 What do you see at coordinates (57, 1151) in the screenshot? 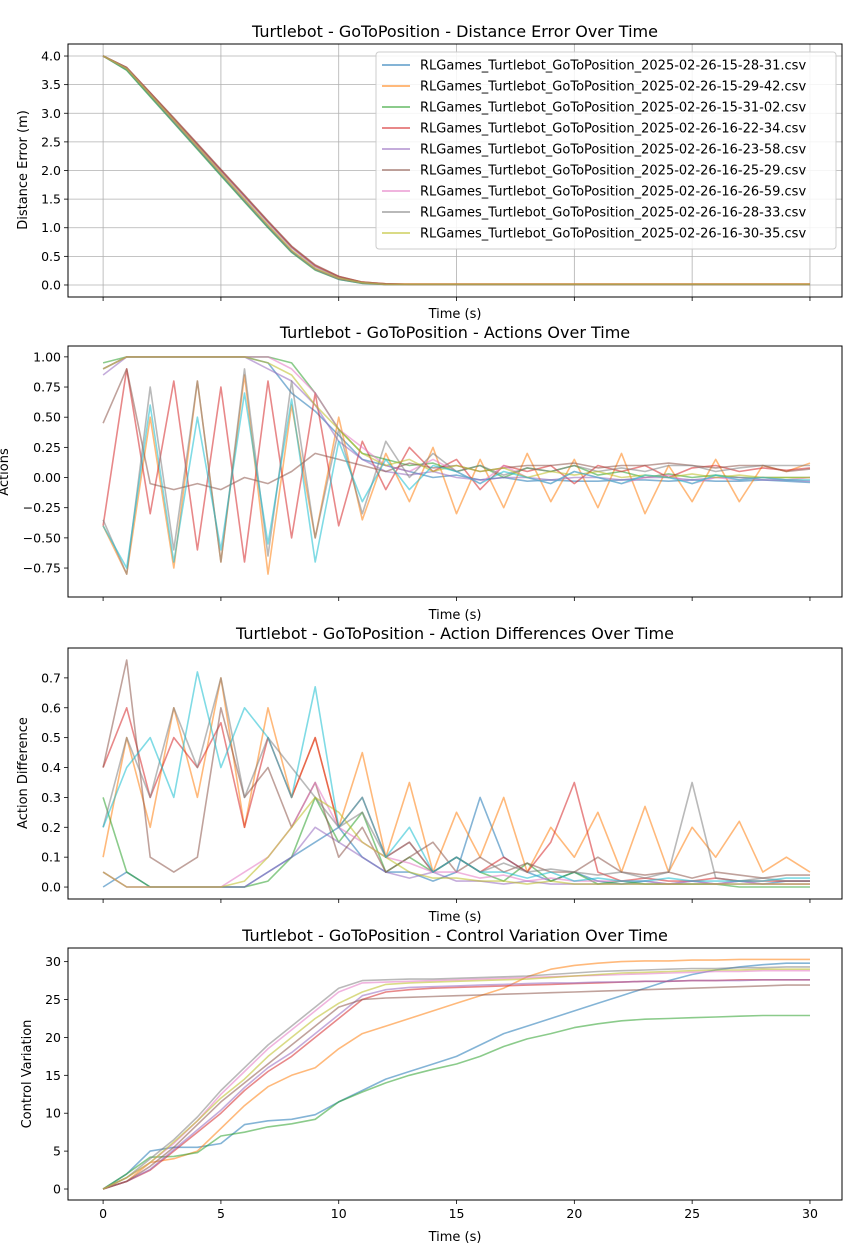
I see `y-tick-label: 5` at bounding box center [57, 1151].